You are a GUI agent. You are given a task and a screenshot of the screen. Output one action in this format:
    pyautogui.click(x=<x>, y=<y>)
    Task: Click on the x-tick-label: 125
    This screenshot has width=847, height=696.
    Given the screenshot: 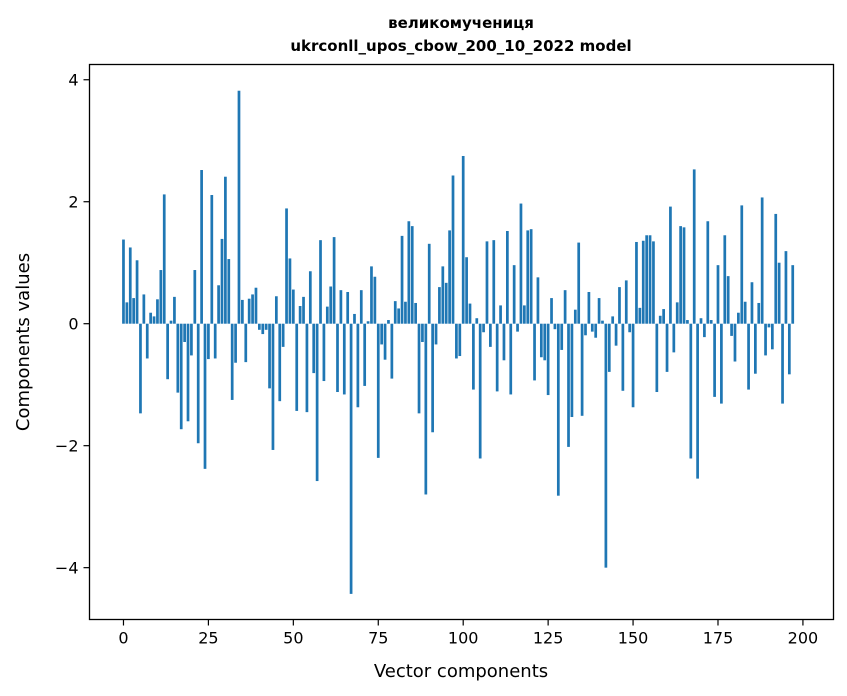 What is the action you would take?
    pyautogui.click(x=548, y=638)
    